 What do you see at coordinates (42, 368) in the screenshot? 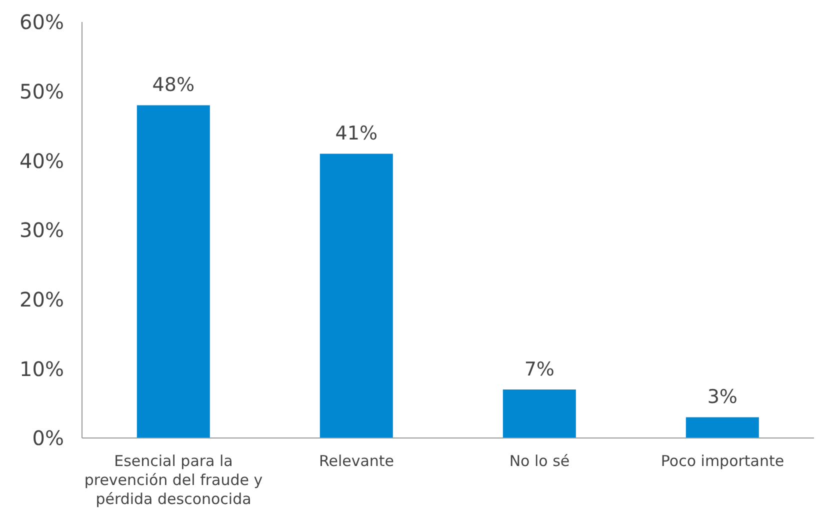
I see `y-tick-label: 10%` at bounding box center [42, 368].